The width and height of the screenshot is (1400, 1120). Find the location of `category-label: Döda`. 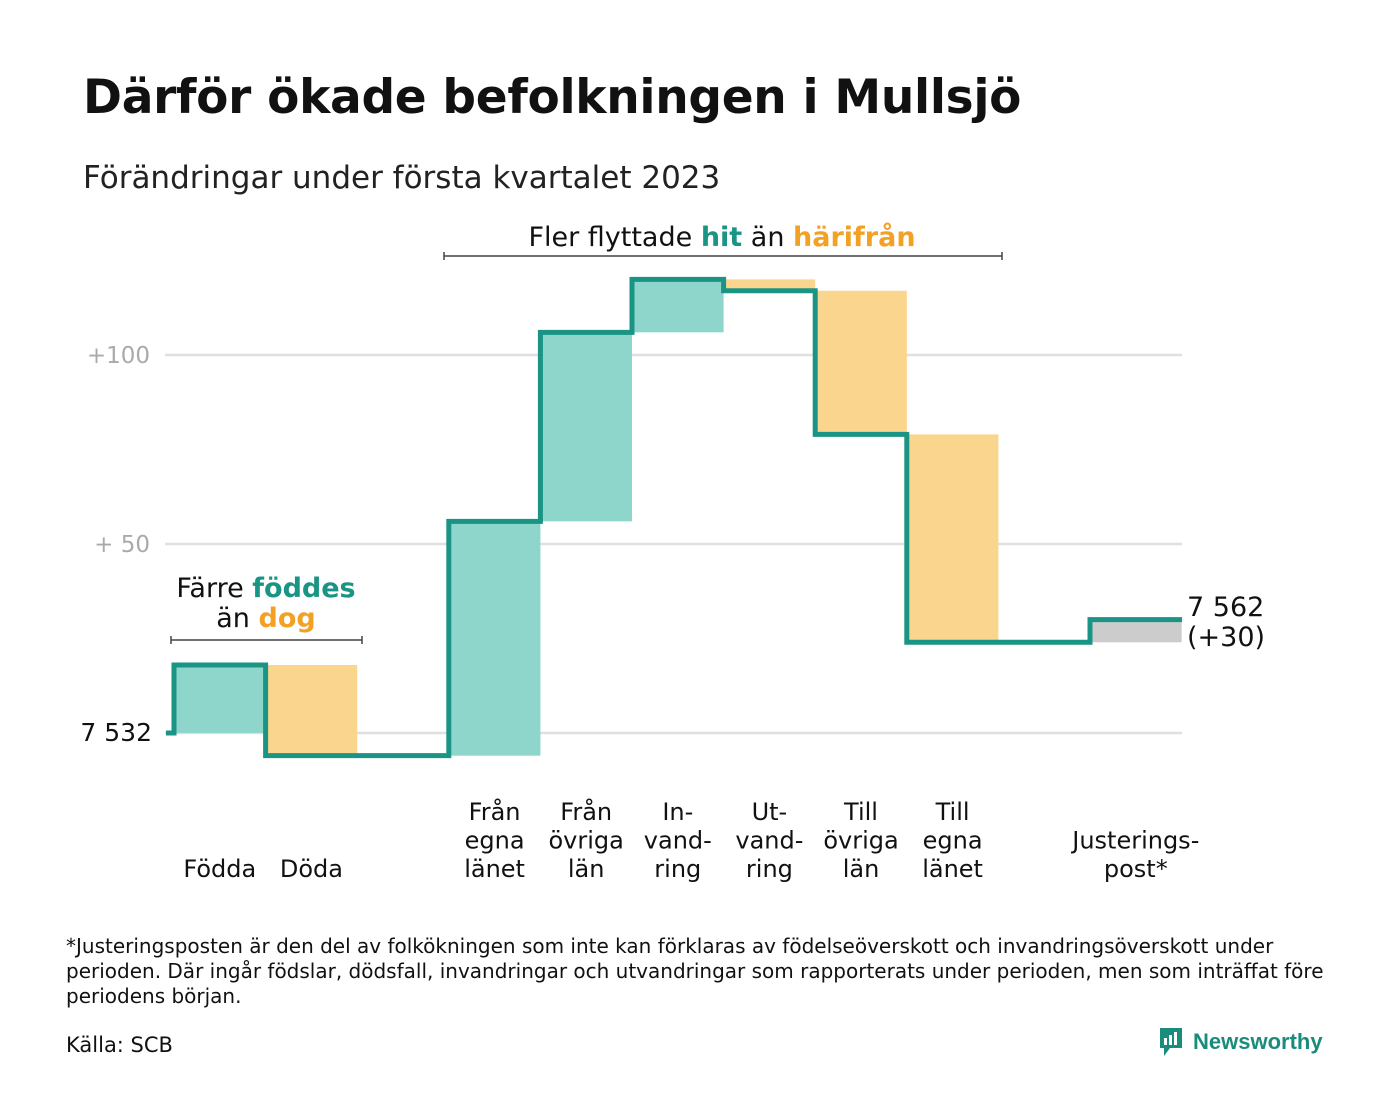

category-label: Döda is located at coordinates (311, 869).